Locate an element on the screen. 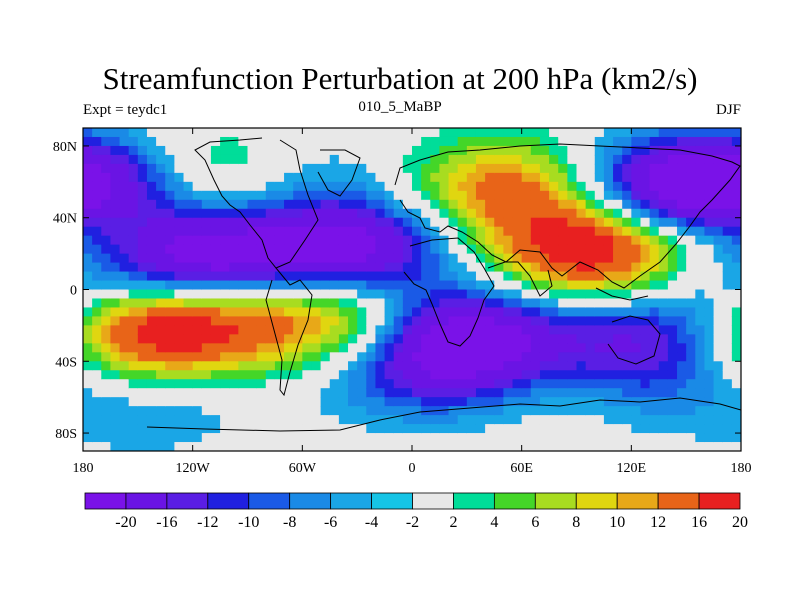 This screenshot has width=800, height=600. colorbar-label: 4 is located at coordinates (494, 522).